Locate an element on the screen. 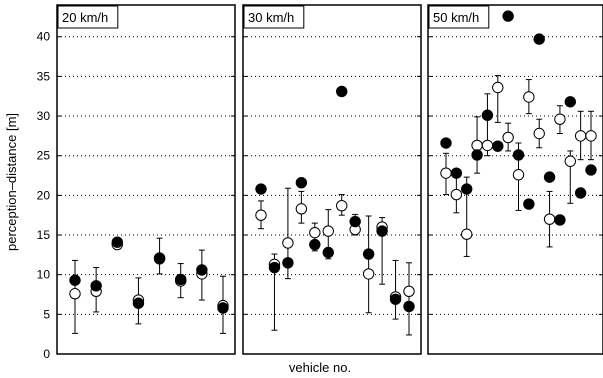 This screenshot has height=378, width=603. y-tick-label: 30 is located at coordinates (44, 116).